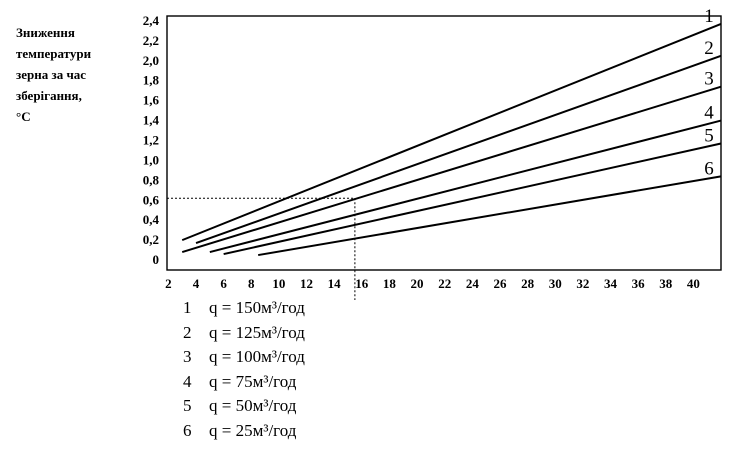  I want to click on legend-item-4: 4 q = 75м³/год, so click(244, 382).